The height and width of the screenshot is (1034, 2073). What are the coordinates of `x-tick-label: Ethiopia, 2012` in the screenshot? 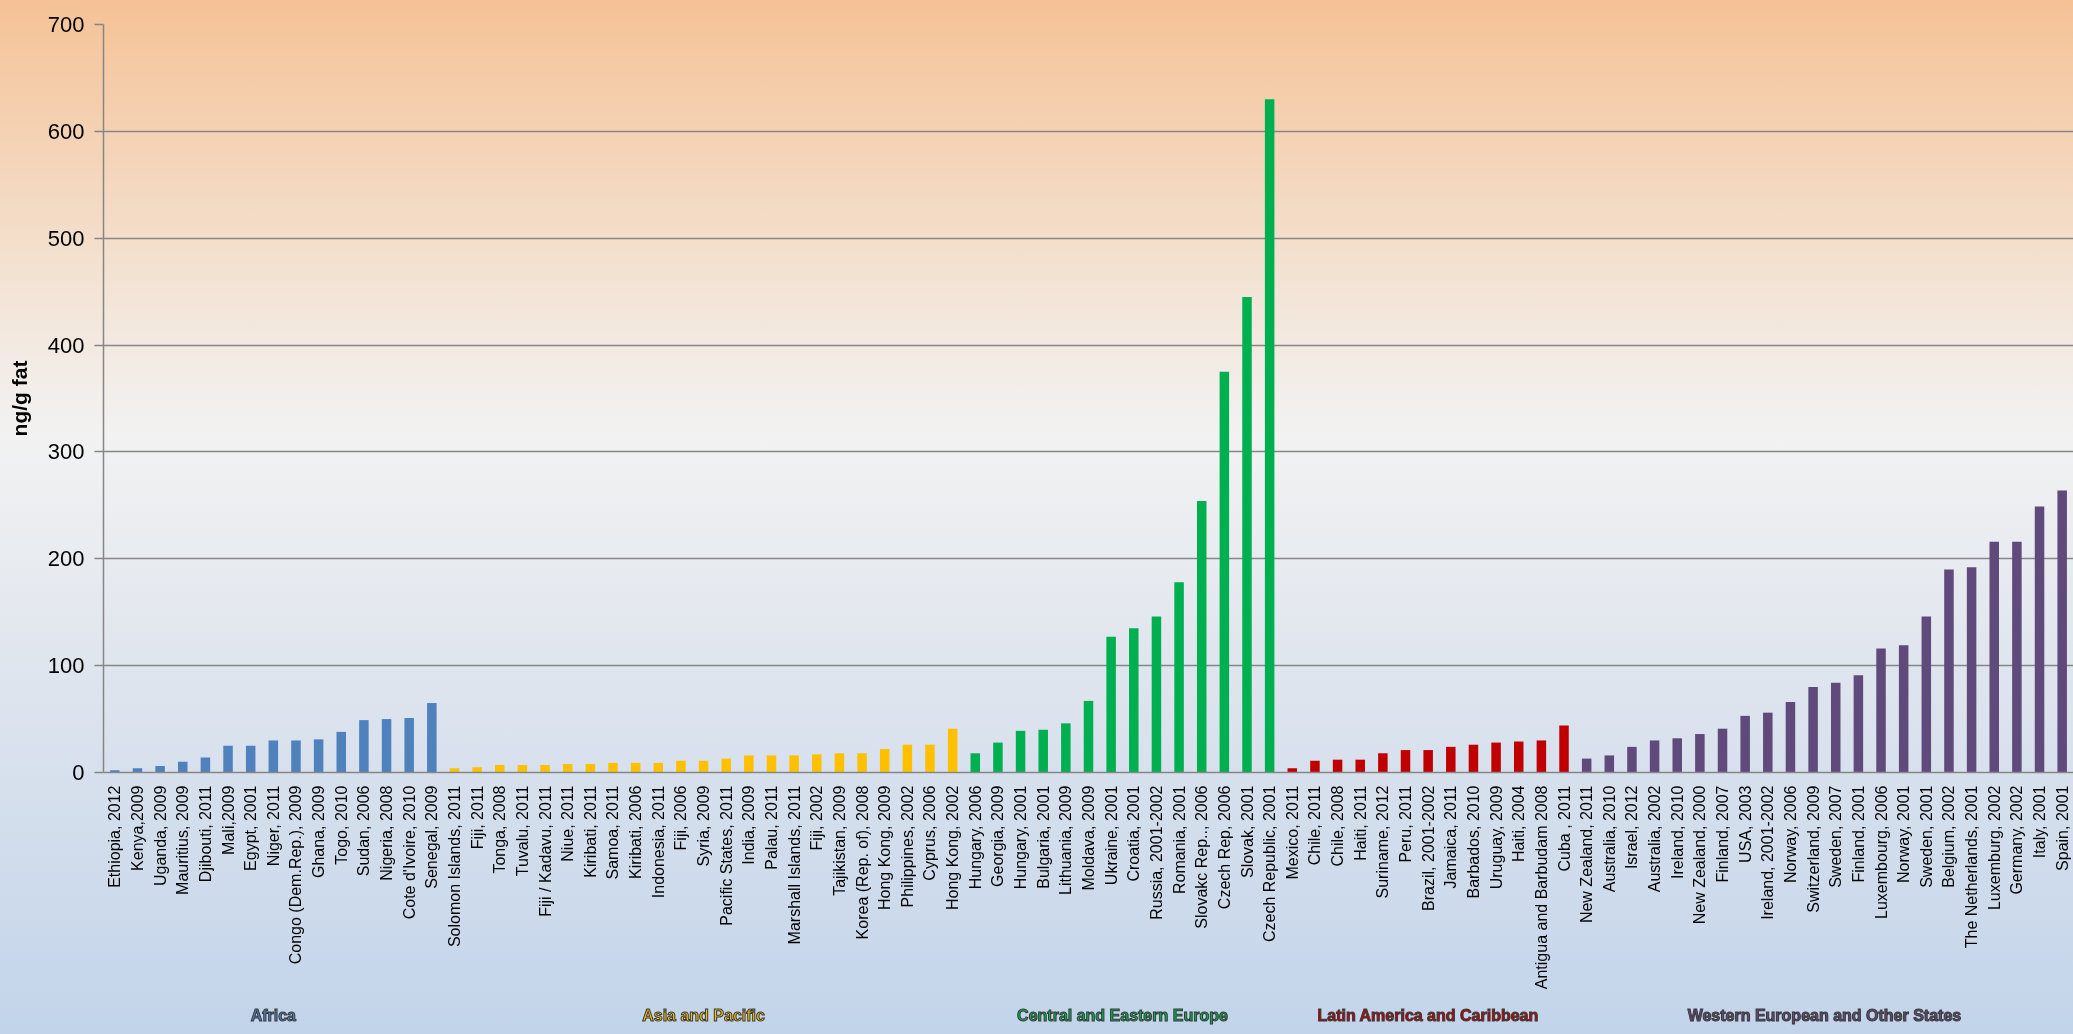 It's located at (115, 836).